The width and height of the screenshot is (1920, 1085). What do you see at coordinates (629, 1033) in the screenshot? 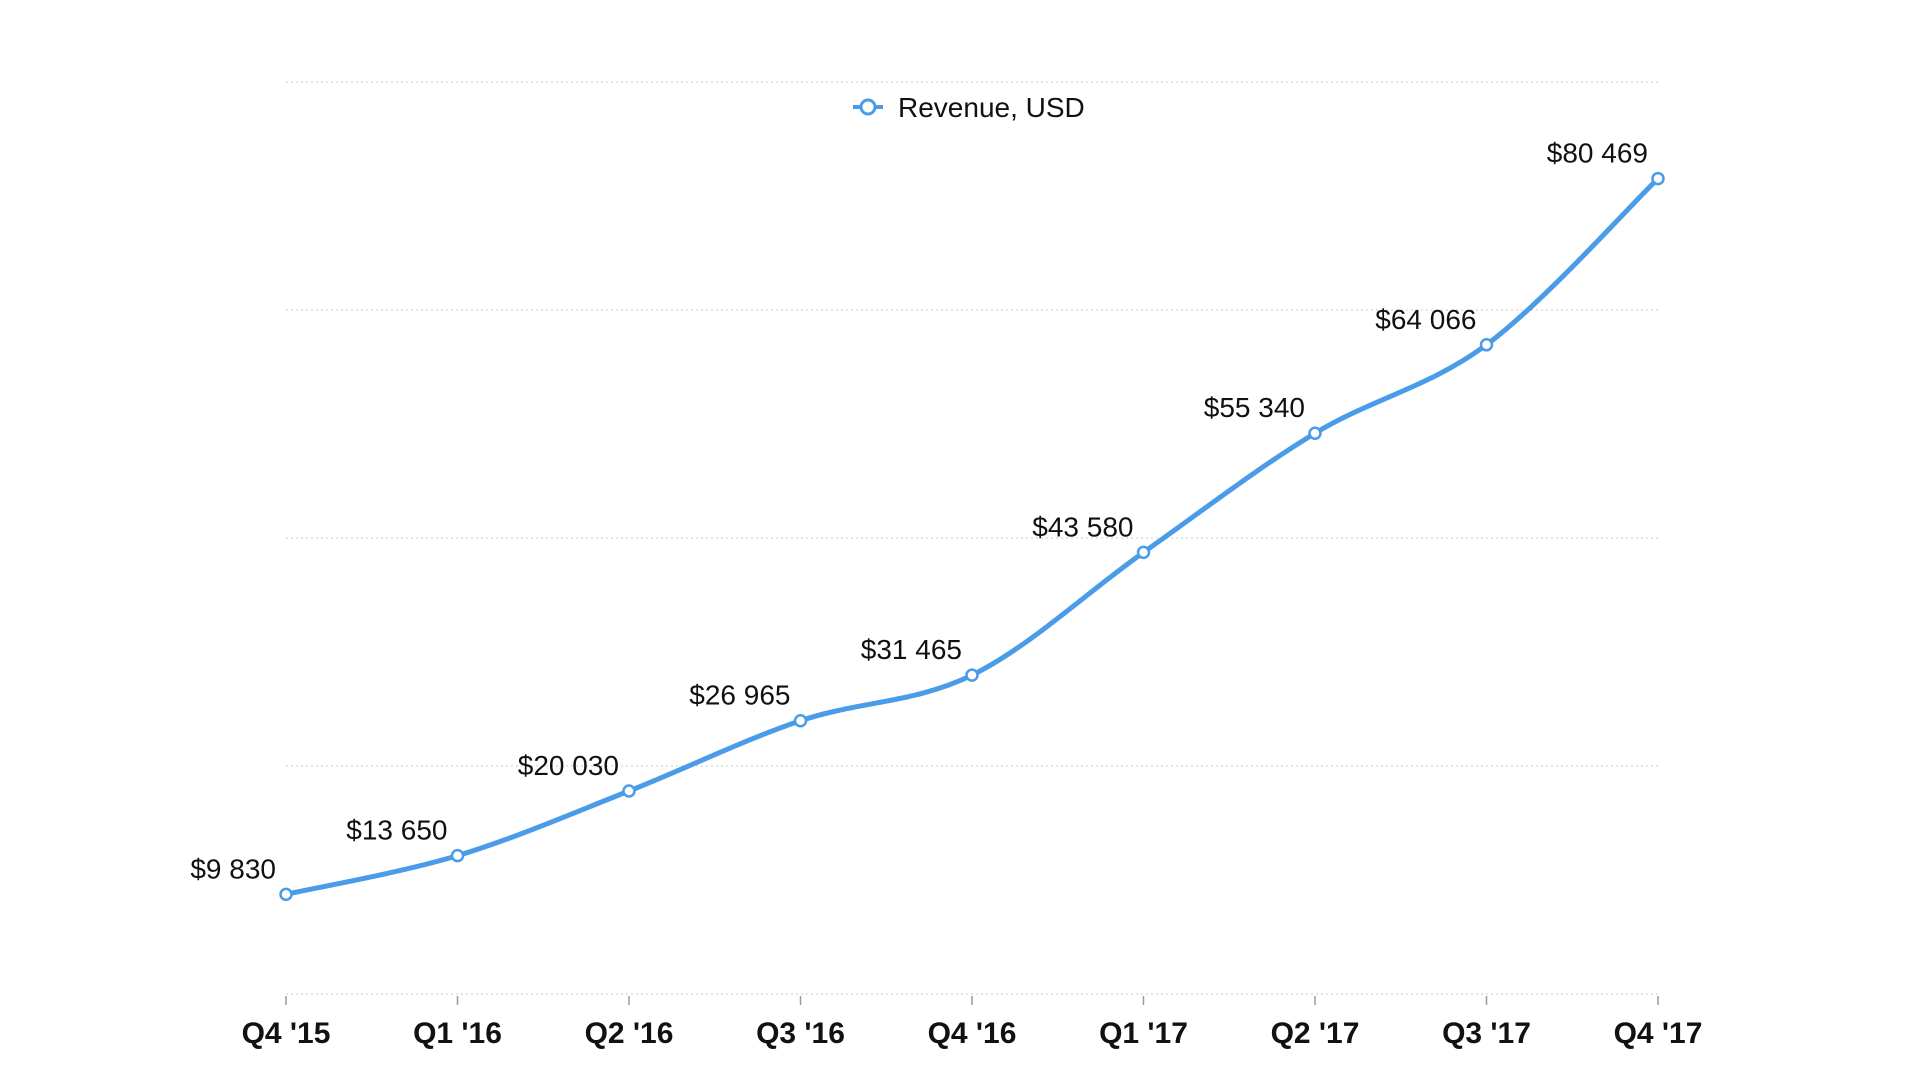
I see `x-tick-label: Q2 '16` at bounding box center [629, 1033].